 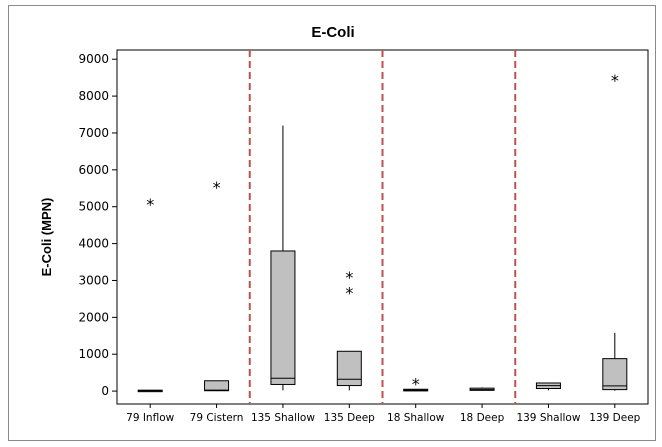 I want to click on x-tick-label: 79 Inflow, so click(x=150, y=418).